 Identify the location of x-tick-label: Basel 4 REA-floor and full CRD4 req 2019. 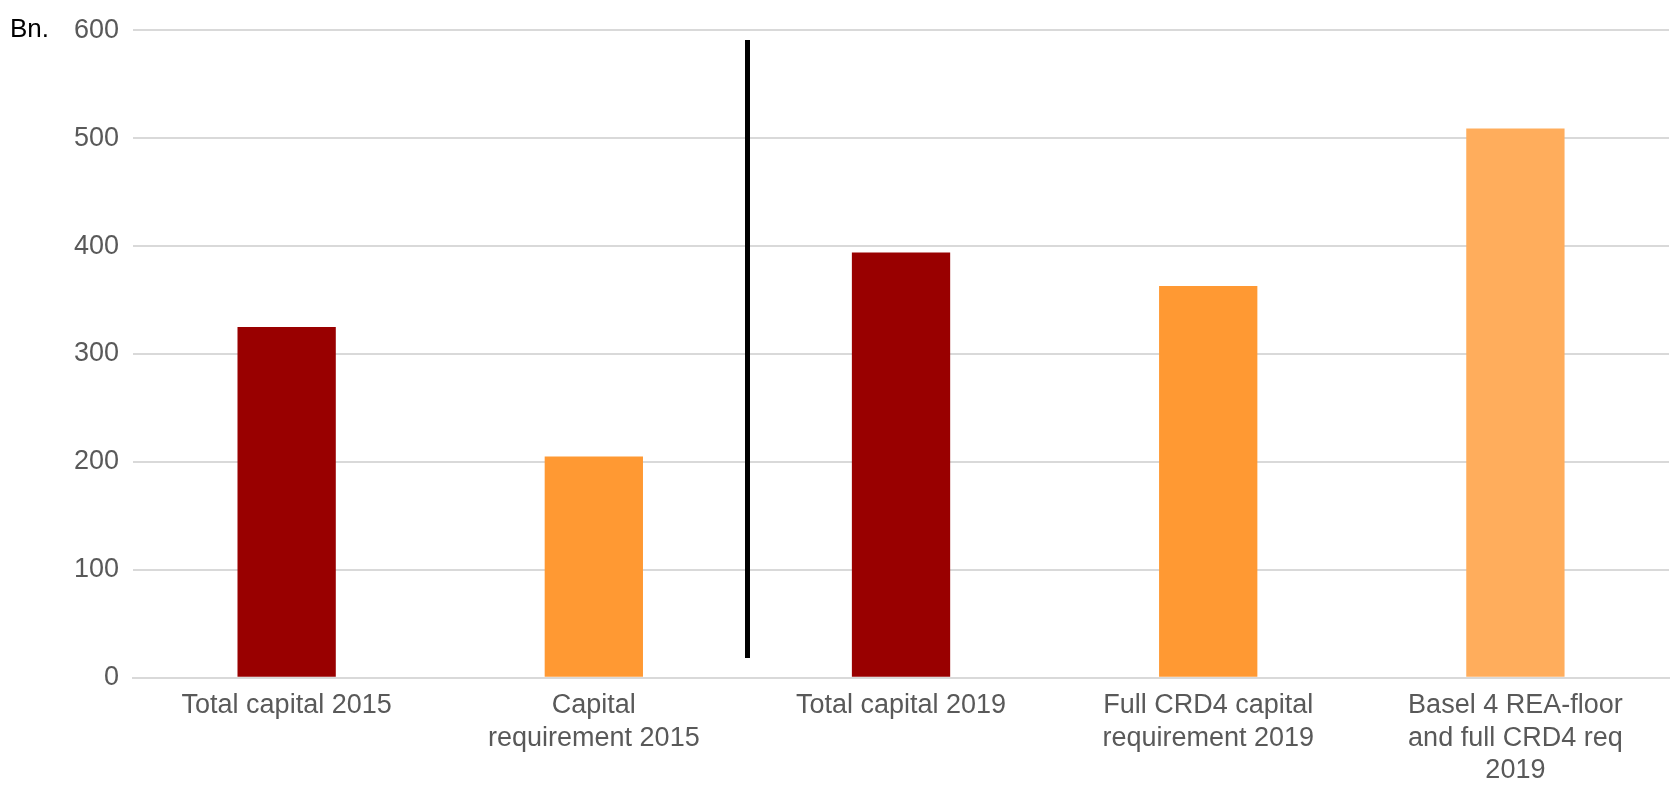
(1515, 737).